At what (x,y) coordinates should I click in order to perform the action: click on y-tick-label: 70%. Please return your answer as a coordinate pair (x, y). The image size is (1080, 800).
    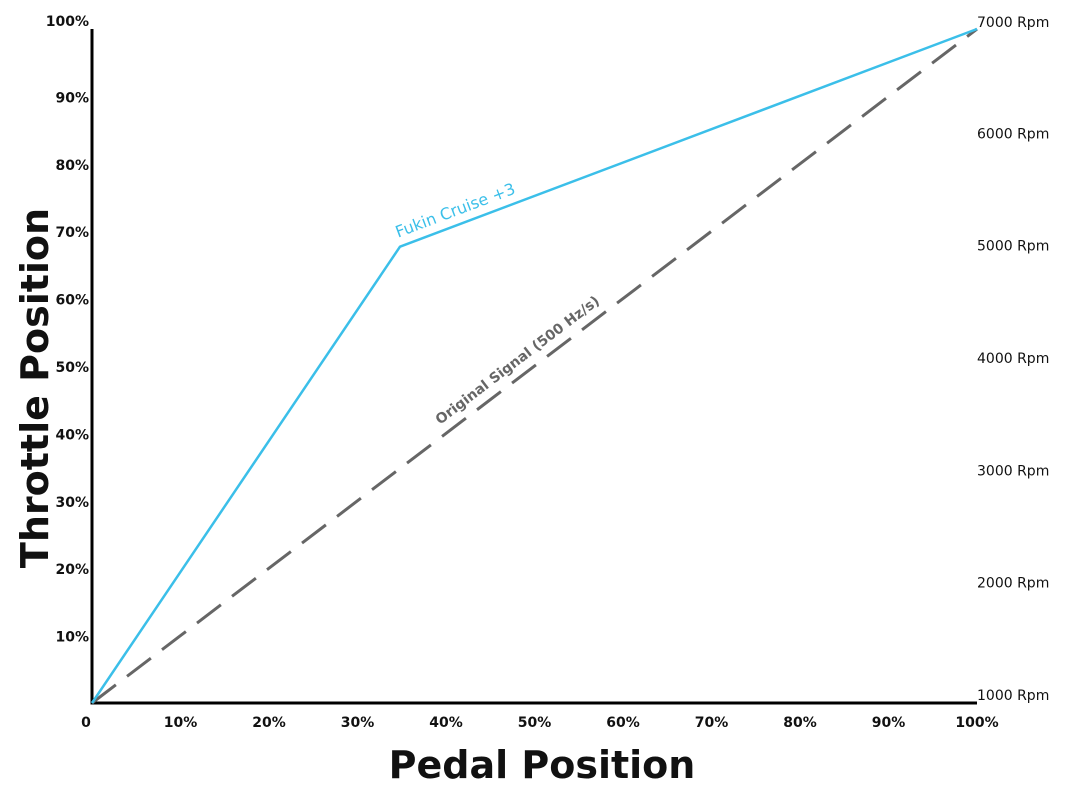
    Looking at the image, I should click on (72, 233).